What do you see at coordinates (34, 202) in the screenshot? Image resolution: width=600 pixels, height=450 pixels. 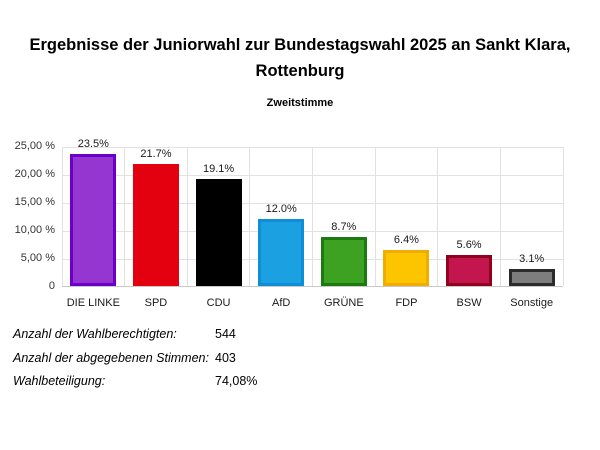 I see `y-axis-tick-label: 15,00 %` at bounding box center [34, 202].